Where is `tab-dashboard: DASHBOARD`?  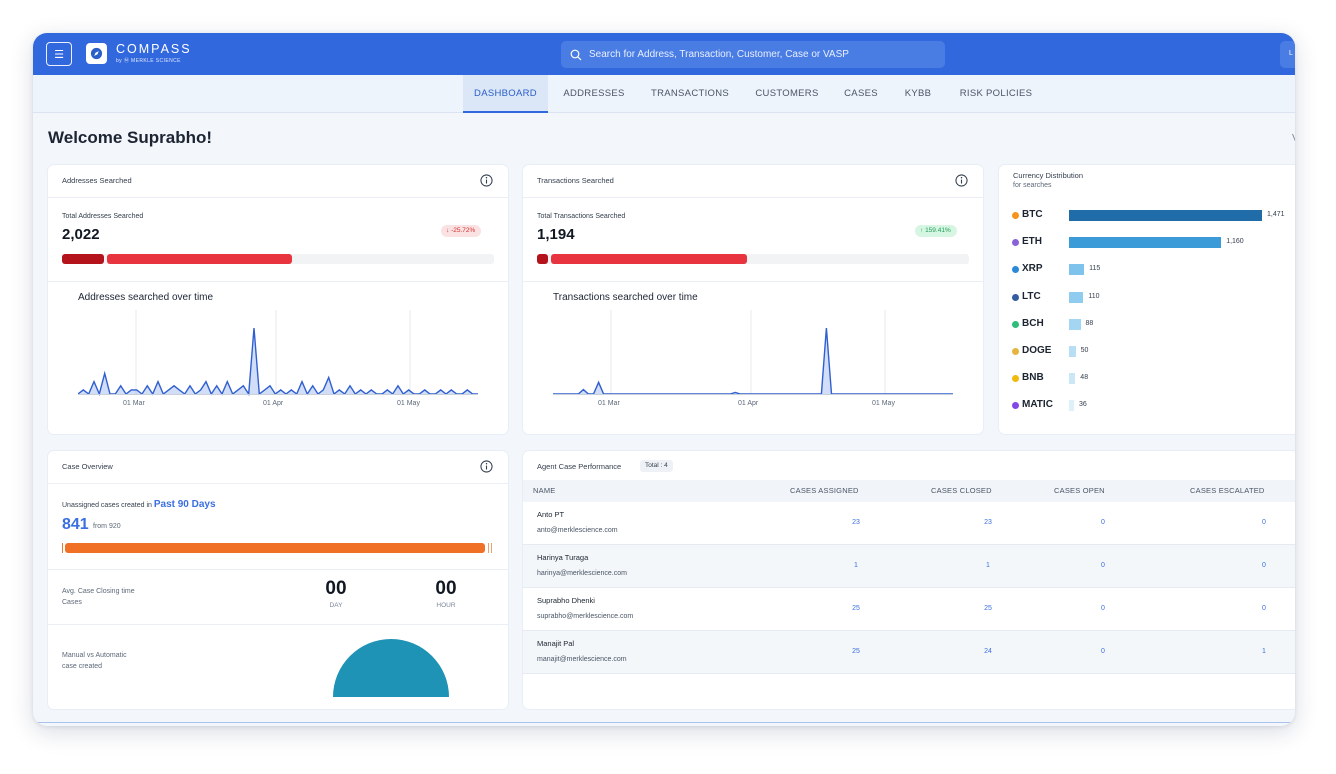
tab-dashboard: DASHBOARD is located at coordinates (505, 94).